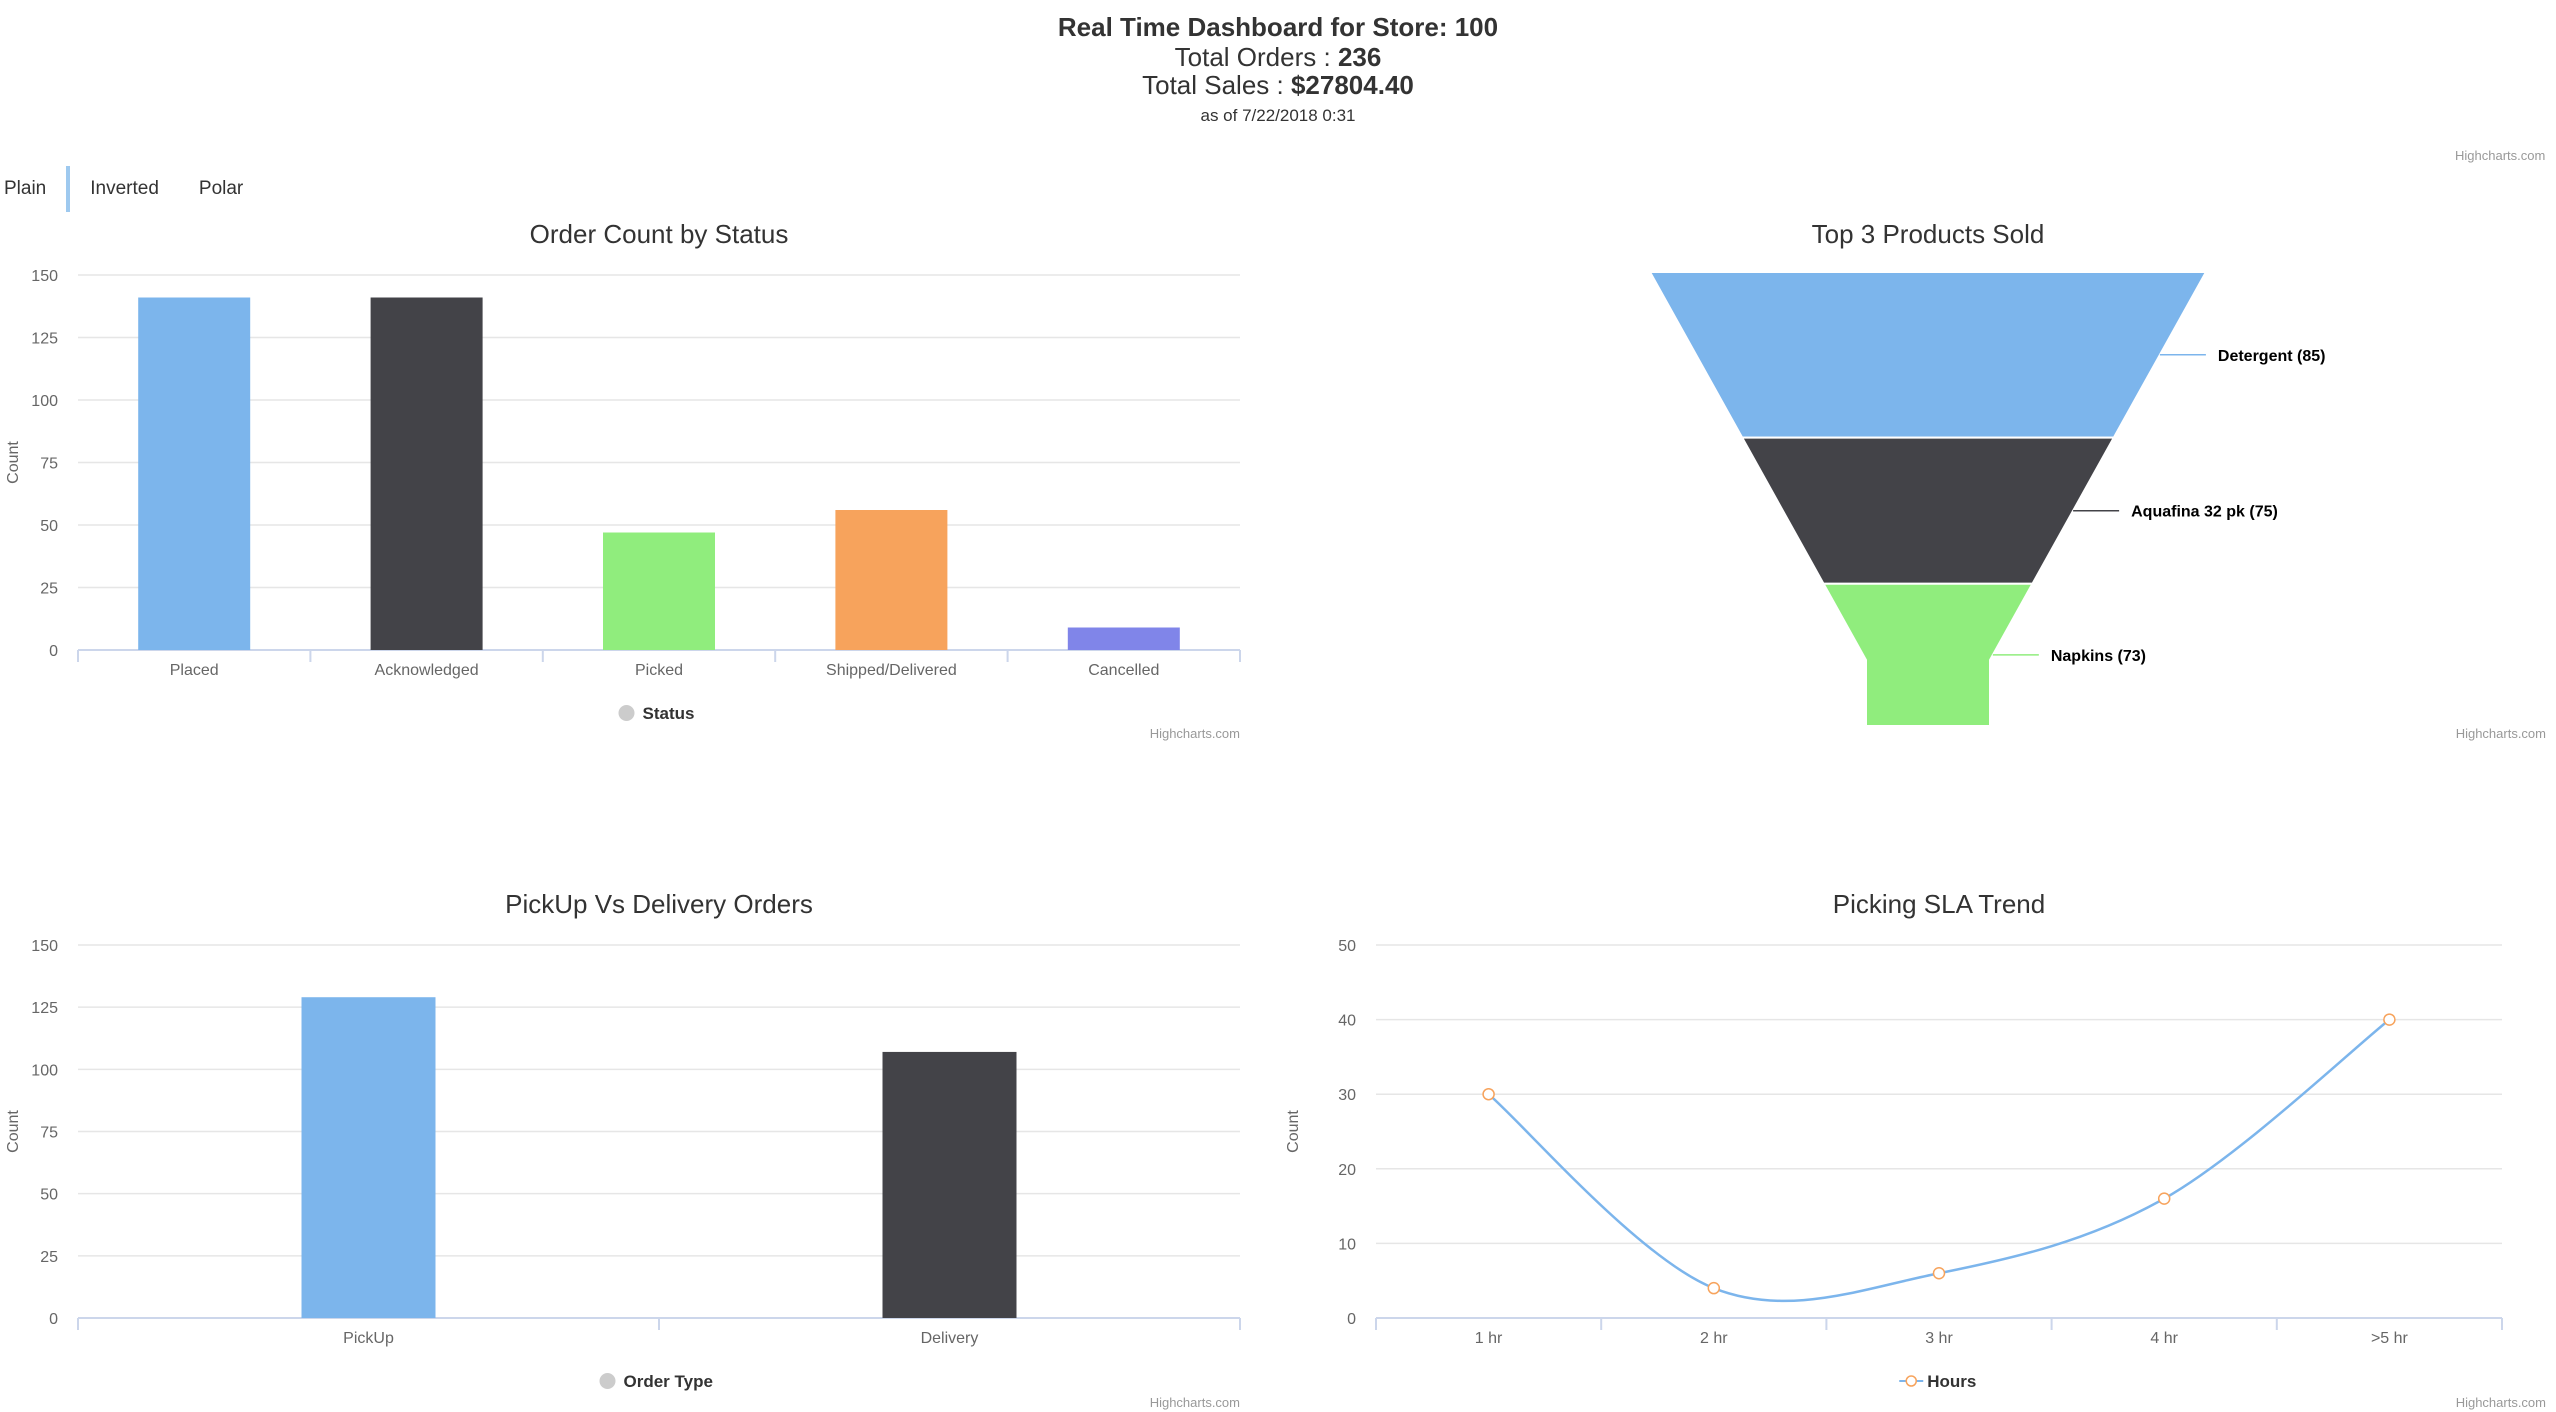 The image size is (2556, 1412). I want to click on x-tick-label: Cancelled, so click(1123, 670).